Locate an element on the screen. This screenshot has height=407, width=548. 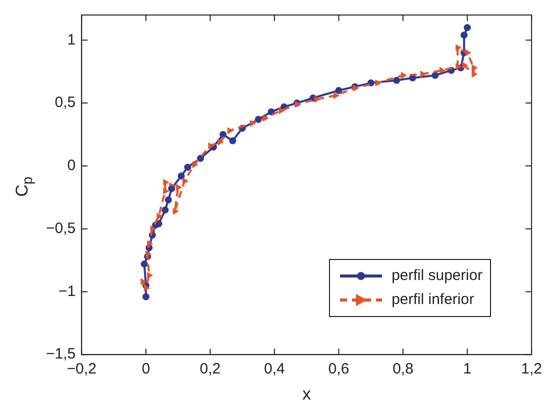
x-tick-label: −0,2 is located at coordinates (81, 369).